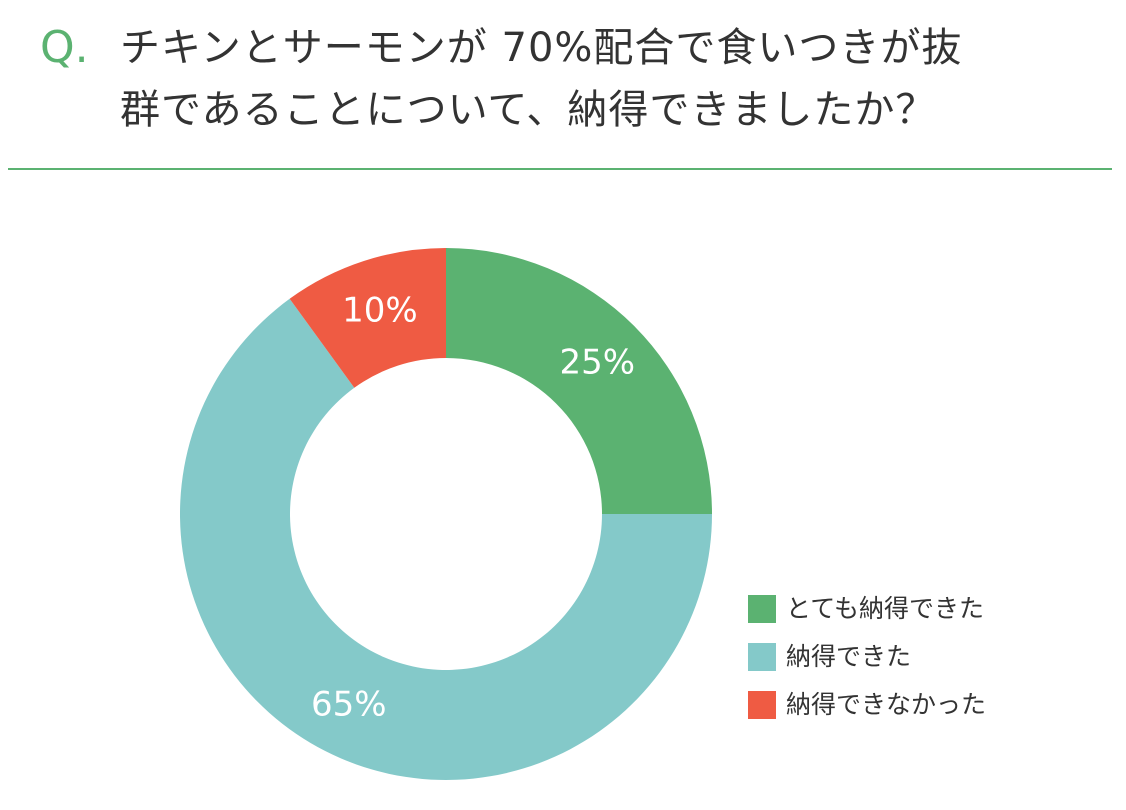  I want to click on legend-item: 納得できた, so click(908, 657).